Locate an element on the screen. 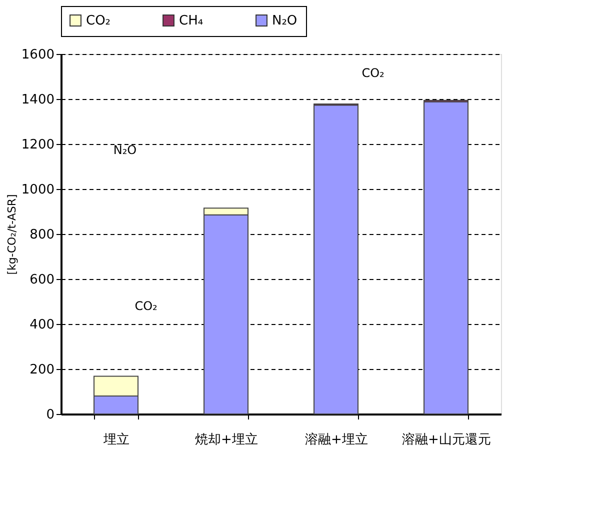  y-tick-label: 600 is located at coordinates (42, 280).